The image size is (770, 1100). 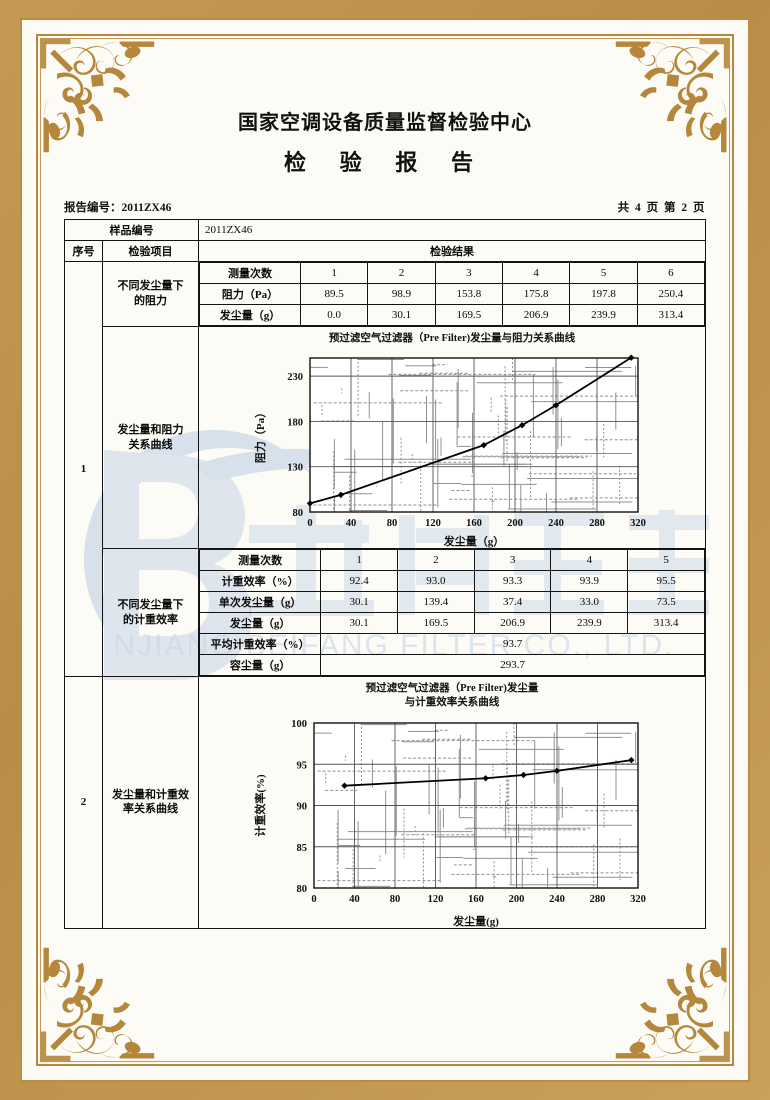 I want to click on resistance-cell: 6, so click(x=671, y=273).